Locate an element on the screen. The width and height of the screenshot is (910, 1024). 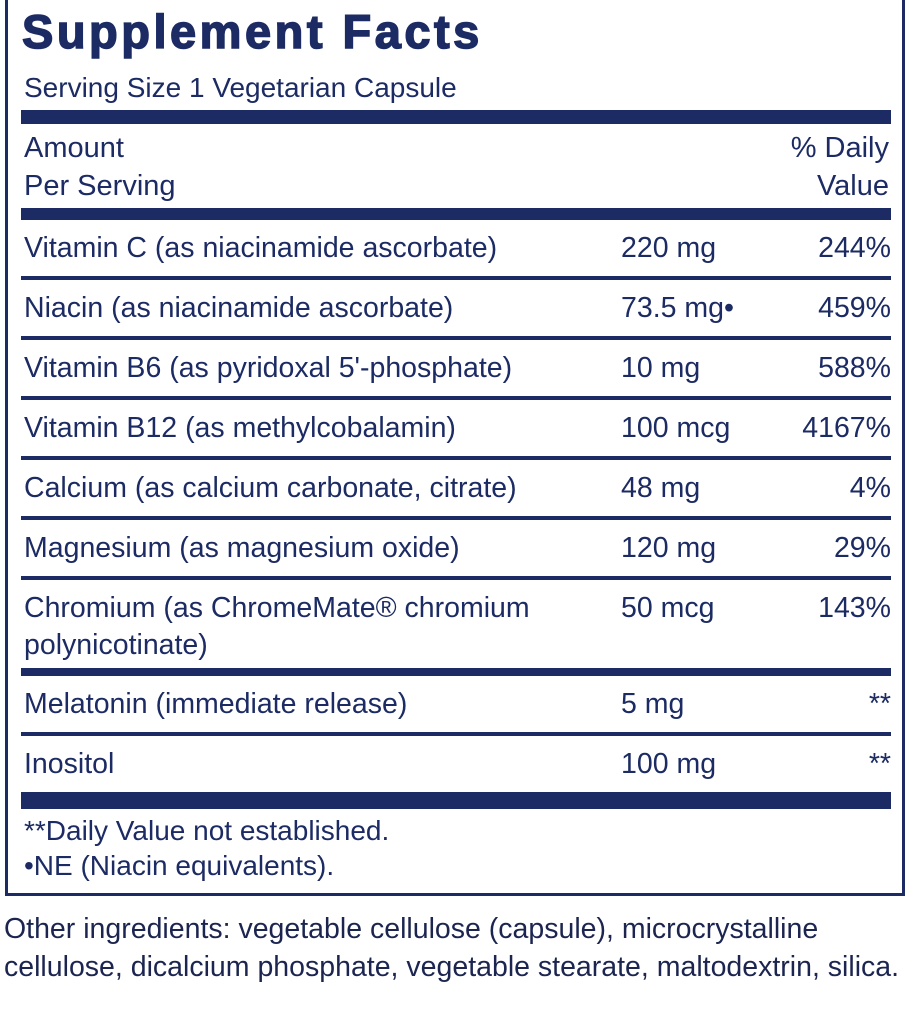
nutrient-amount: 73.5 mg• is located at coordinates (677, 308).